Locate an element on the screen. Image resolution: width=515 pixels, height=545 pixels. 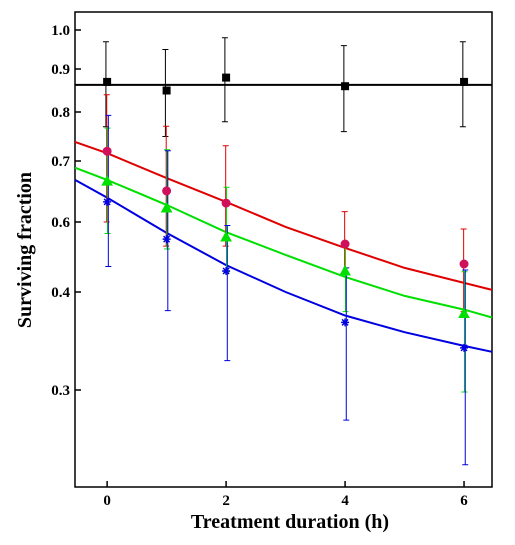
y-tick-label: 0.6 is located at coordinates (60, 223).